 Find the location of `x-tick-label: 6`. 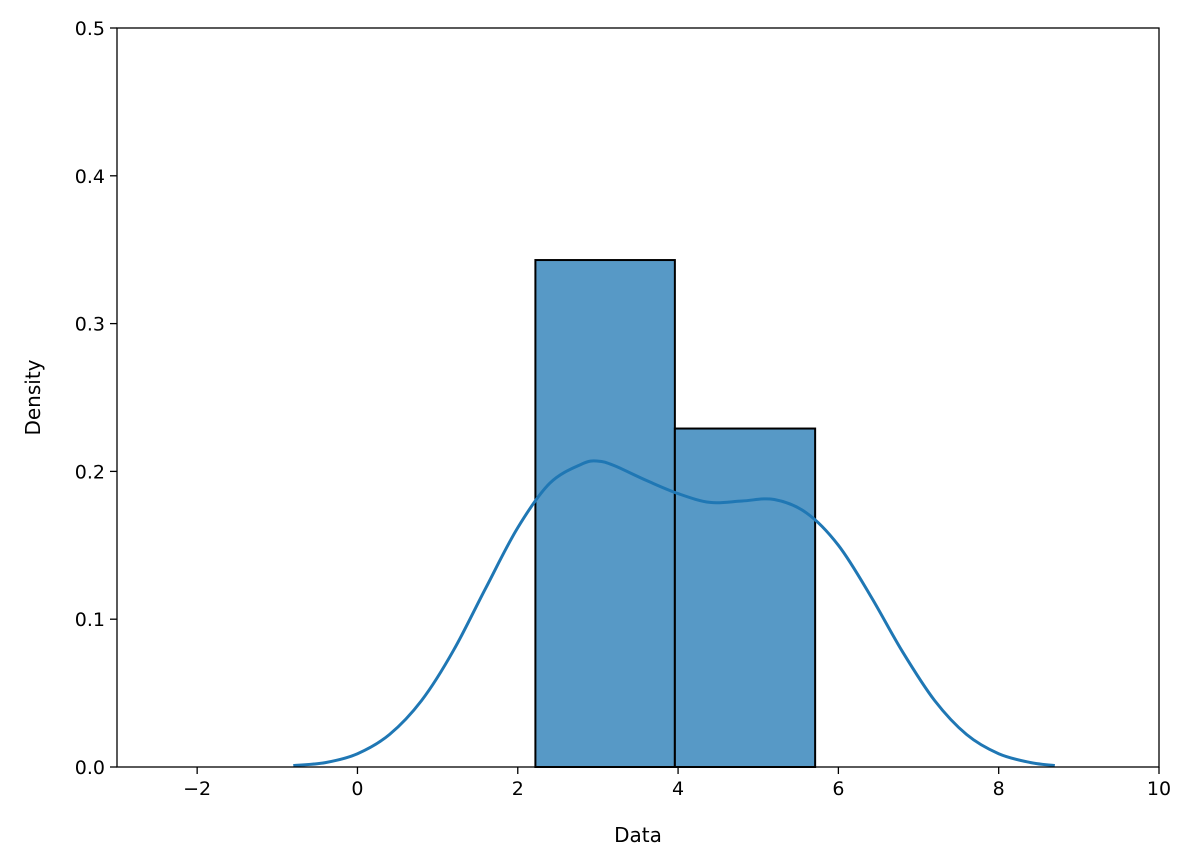

x-tick-label: 6 is located at coordinates (838, 789).